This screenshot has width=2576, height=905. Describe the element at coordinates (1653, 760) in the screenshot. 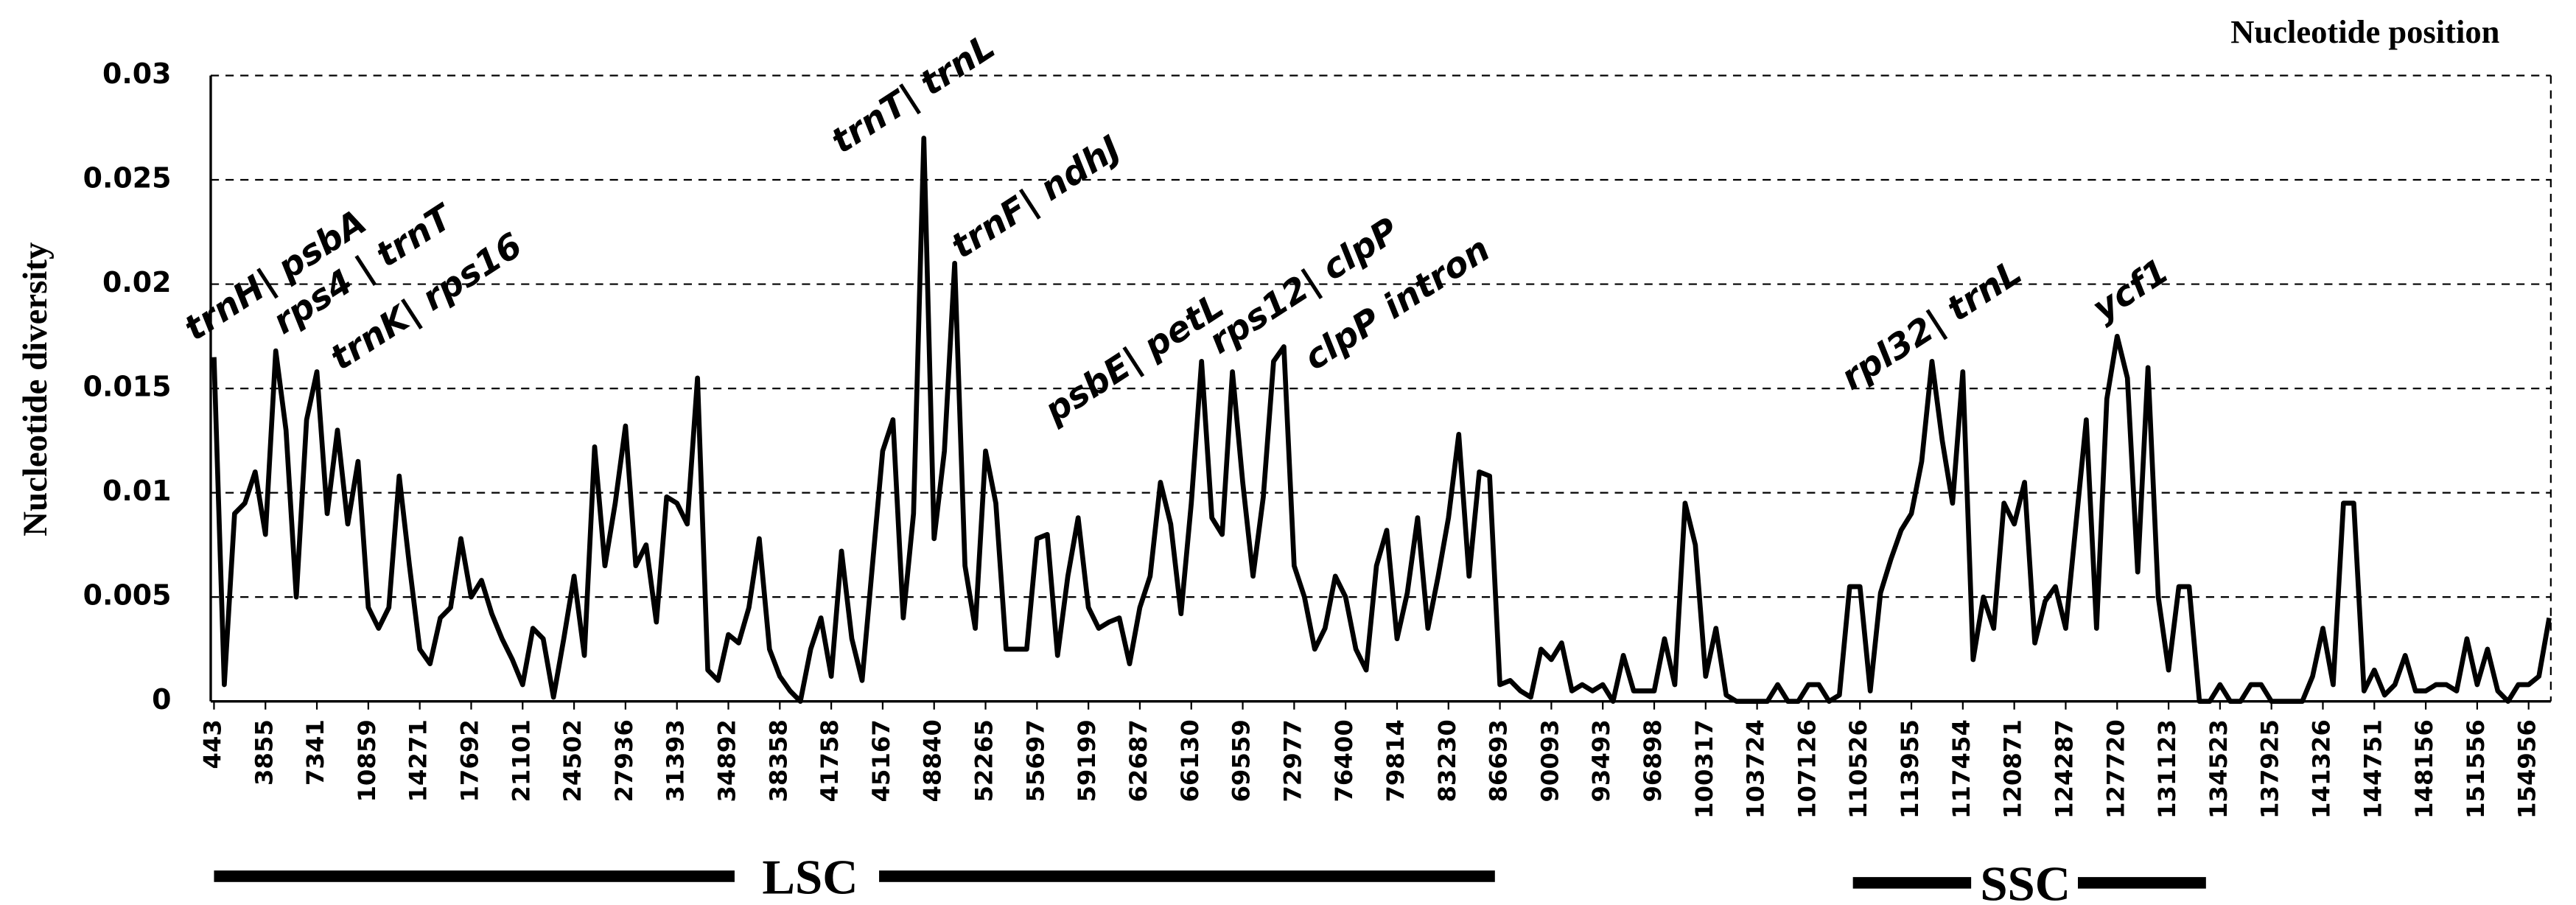

I see `x-tick-label: 96898` at that location.